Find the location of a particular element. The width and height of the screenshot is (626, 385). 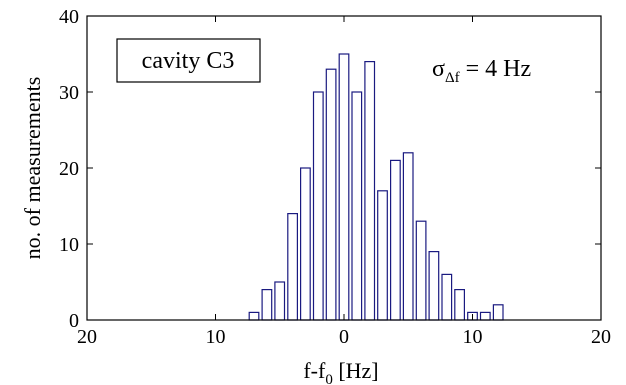

y-tick-label: 10 is located at coordinates (69, 245).